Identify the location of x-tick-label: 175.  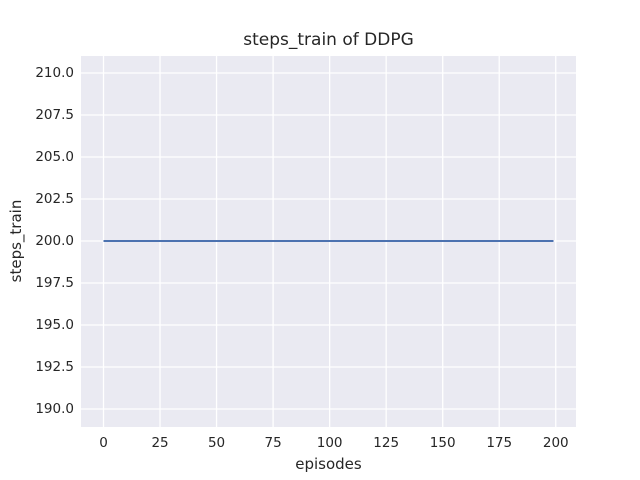
(499, 443).